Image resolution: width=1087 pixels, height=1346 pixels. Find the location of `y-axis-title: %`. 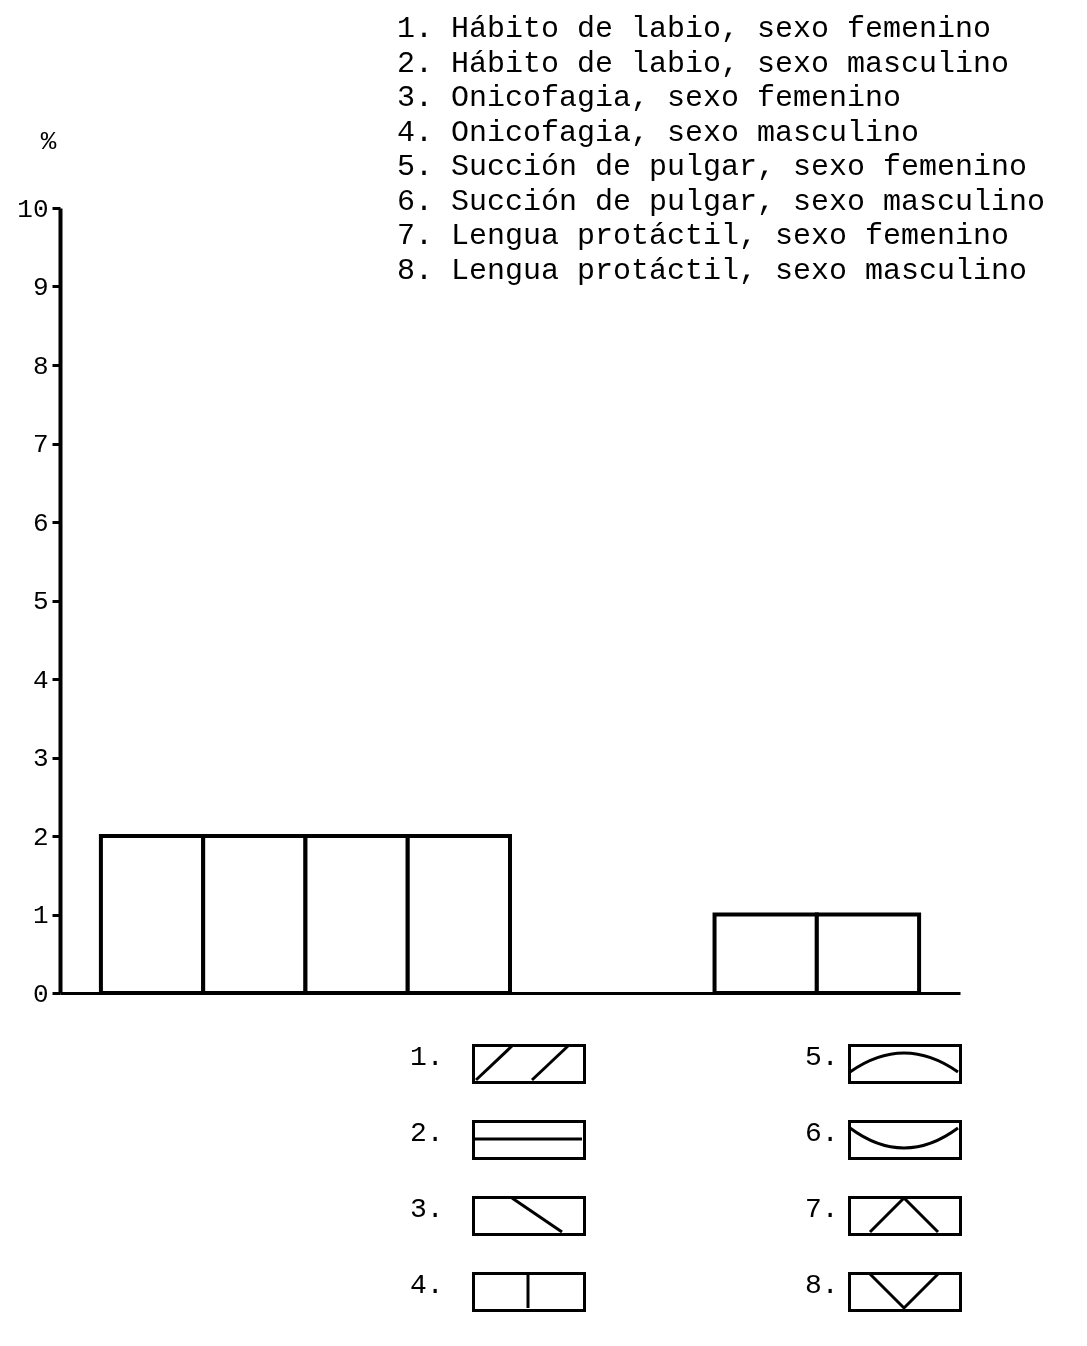

y-axis-title: % is located at coordinates (48, 141).